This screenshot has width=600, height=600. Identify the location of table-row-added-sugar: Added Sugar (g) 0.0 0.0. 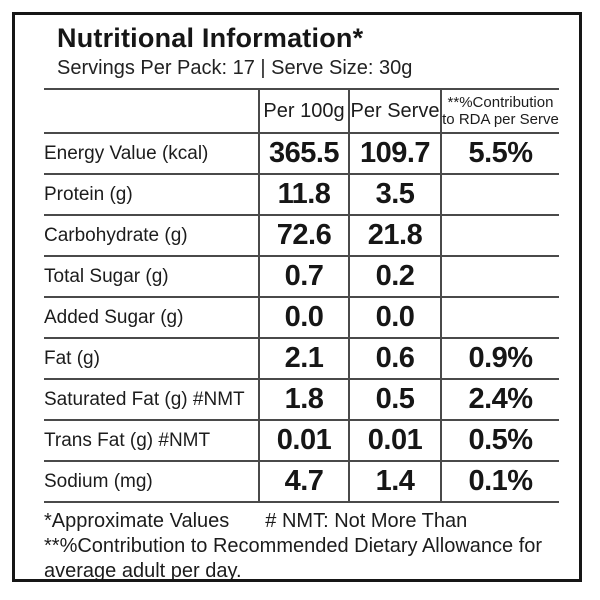
(301, 317).